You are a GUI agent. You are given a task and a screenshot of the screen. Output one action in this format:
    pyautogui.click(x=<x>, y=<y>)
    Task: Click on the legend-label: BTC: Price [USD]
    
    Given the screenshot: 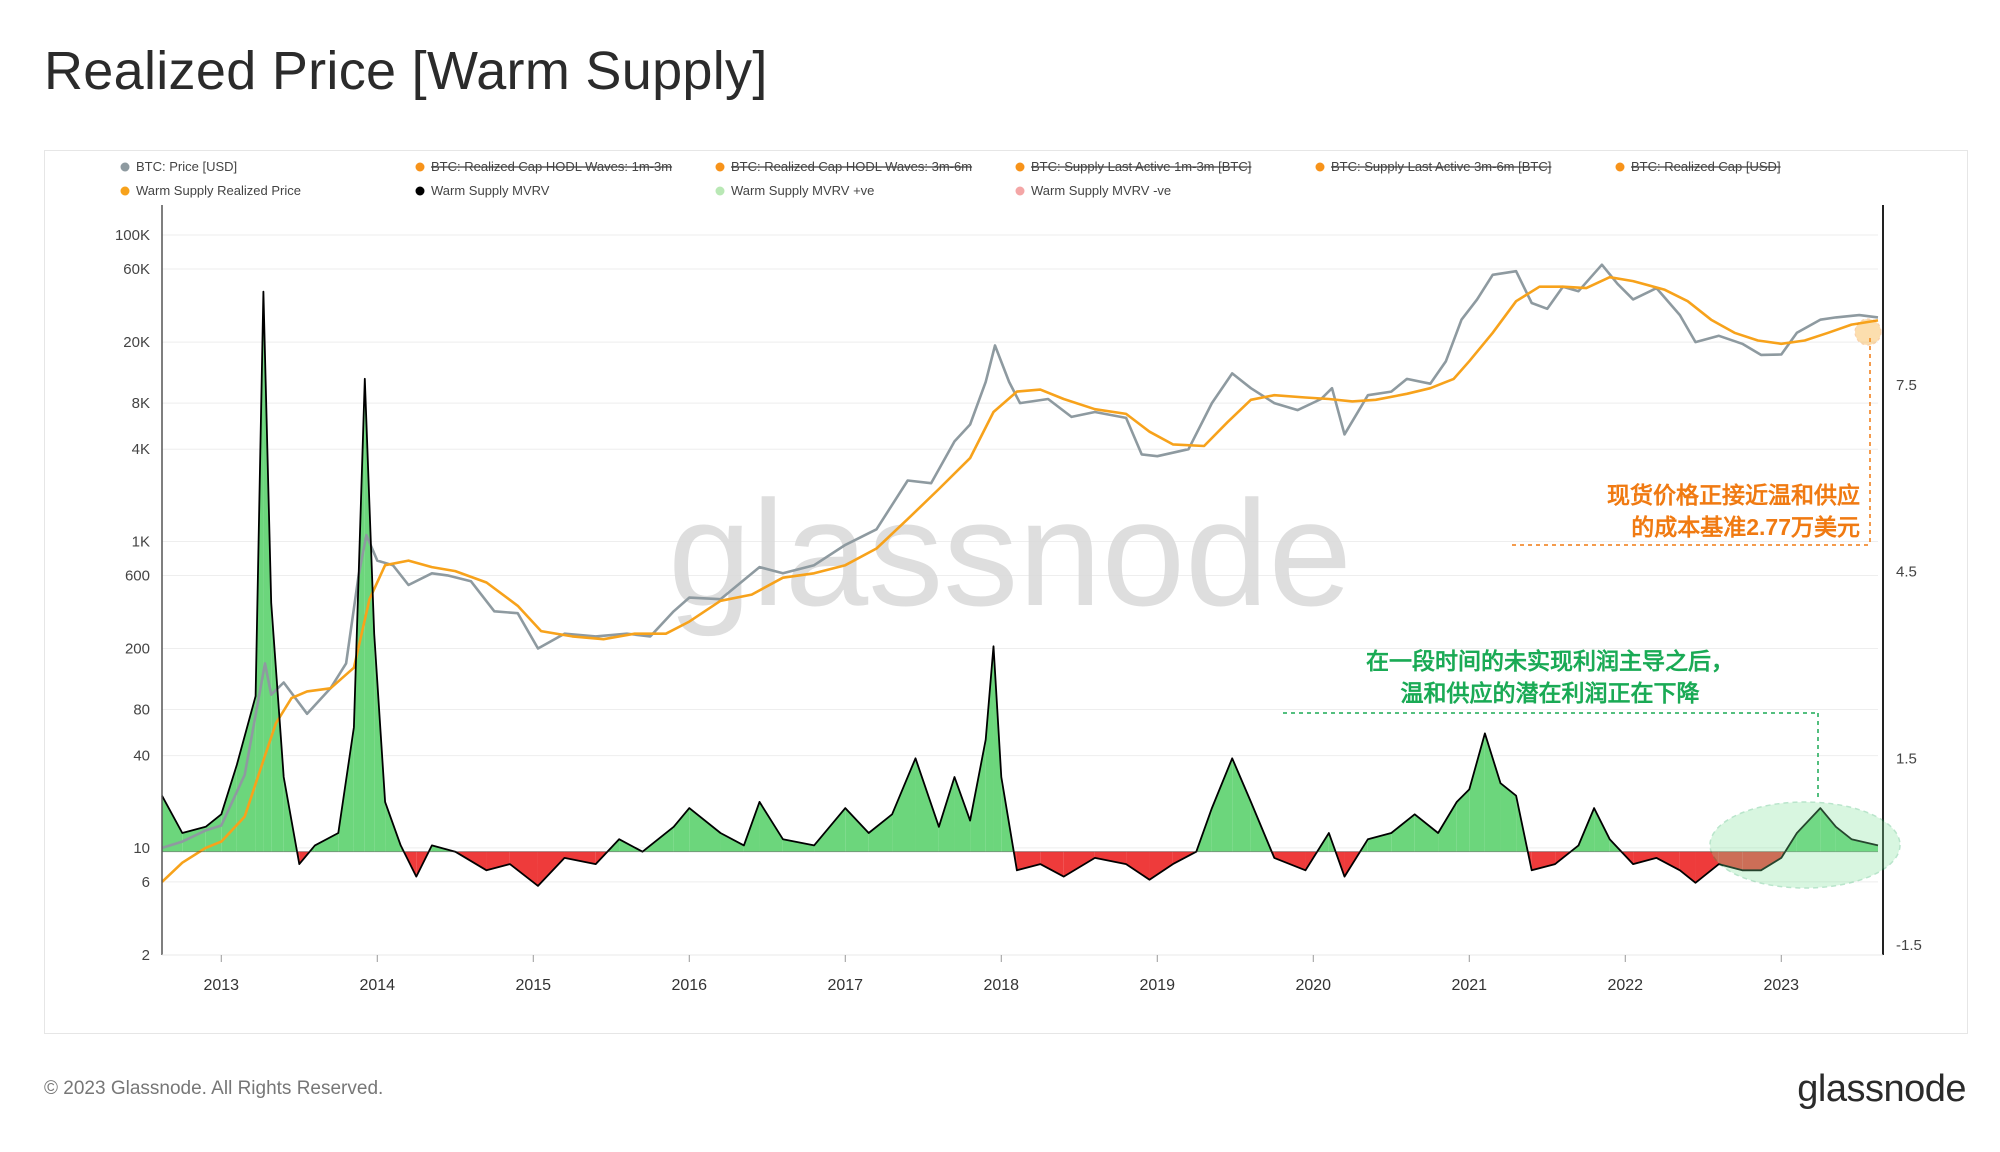 What is the action you would take?
    pyautogui.click(x=186, y=166)
    